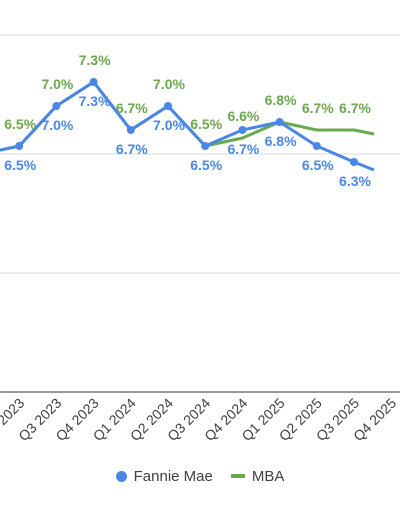 The height and width of the screenshot is (512, 400). What do you see at coordinates (355, 181) in the screenshot?
I see `data-label-fannie-mae-q3-2025: 6.3%` at bounding box center [355, 181].